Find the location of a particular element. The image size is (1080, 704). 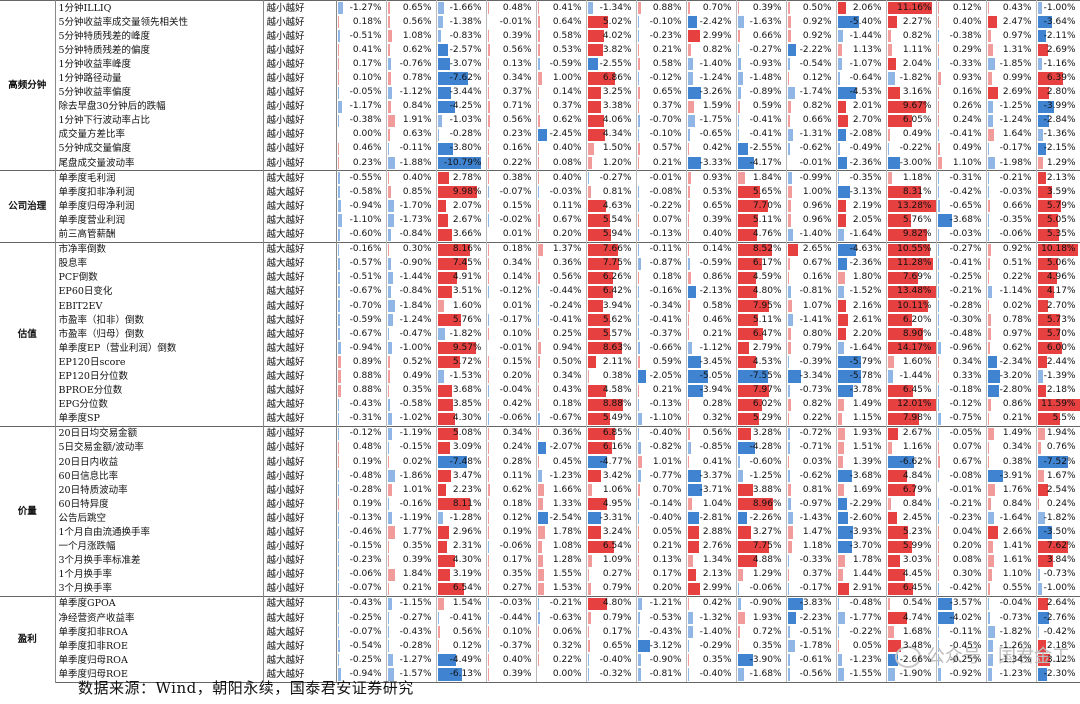

value-text: -0.11% is located at coordinates (665, 249).